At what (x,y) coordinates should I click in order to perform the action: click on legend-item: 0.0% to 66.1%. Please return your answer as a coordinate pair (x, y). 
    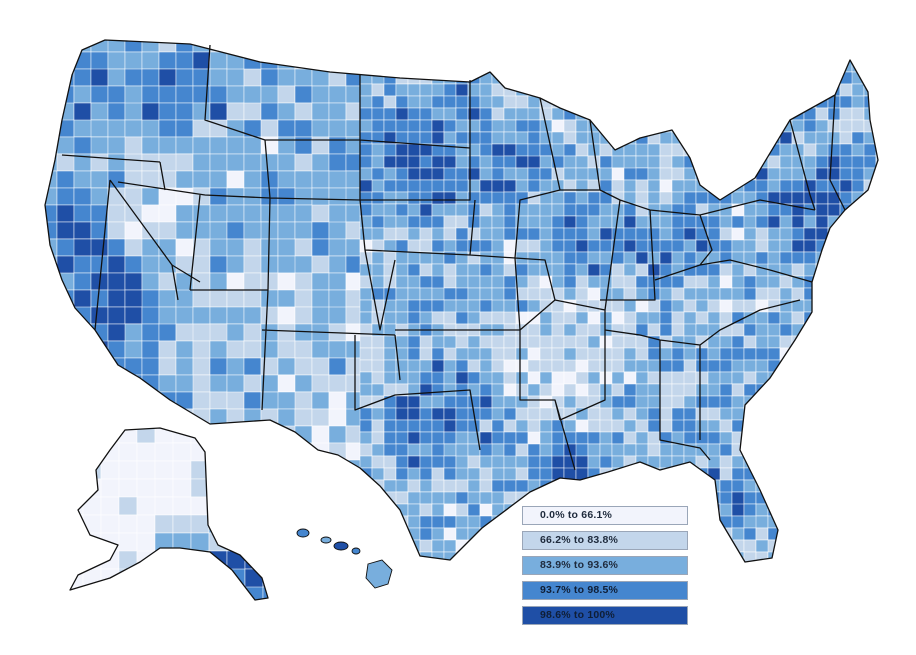
    Looking at the image, I should click on (607, 515).